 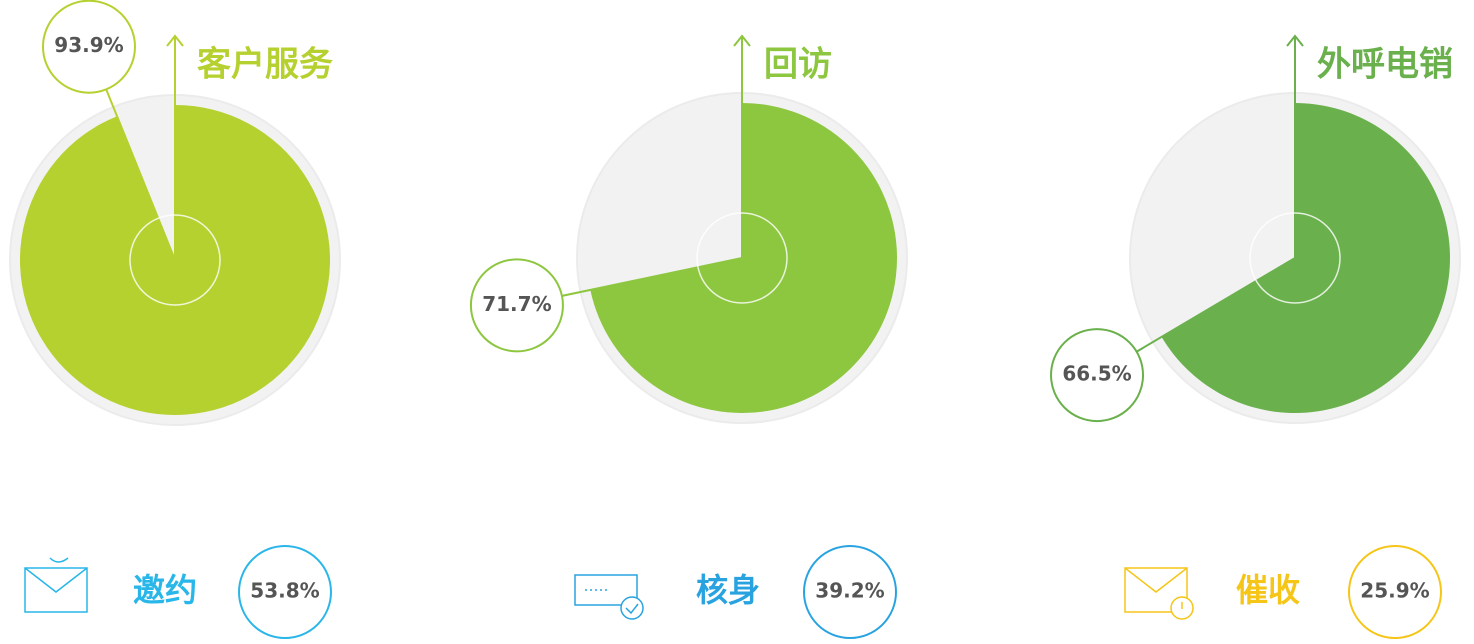 I want to click on stat-value: 25.9%, so click(x=1394, y=591).